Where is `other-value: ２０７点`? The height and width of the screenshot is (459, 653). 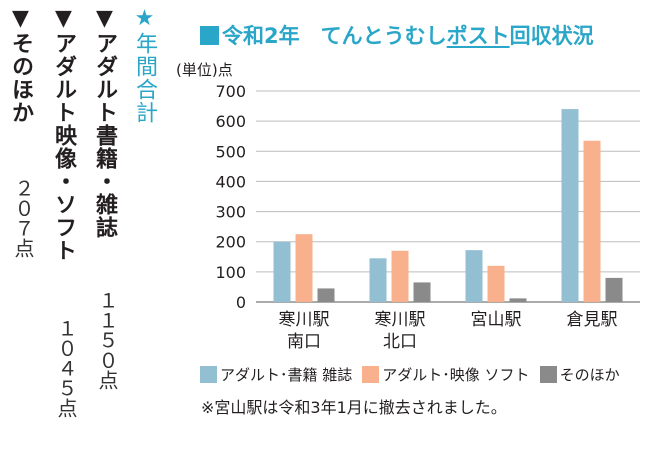 other-value: ２０７点 is located at coordinates (23, 218).